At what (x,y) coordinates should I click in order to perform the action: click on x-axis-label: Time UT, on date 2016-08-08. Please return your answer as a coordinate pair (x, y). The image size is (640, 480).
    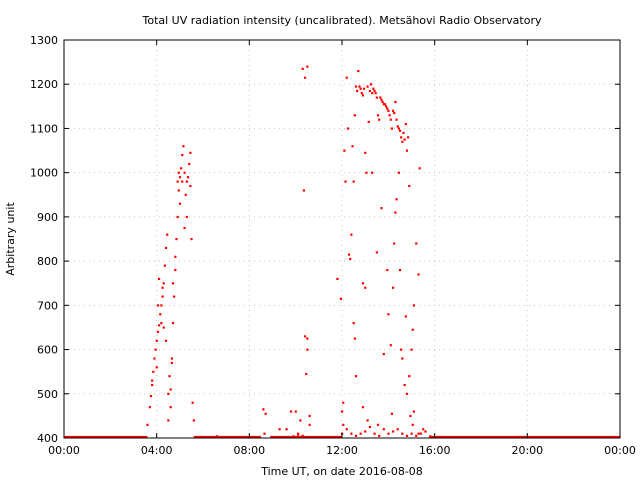
    Looking at the image, I should click on (341, 471).